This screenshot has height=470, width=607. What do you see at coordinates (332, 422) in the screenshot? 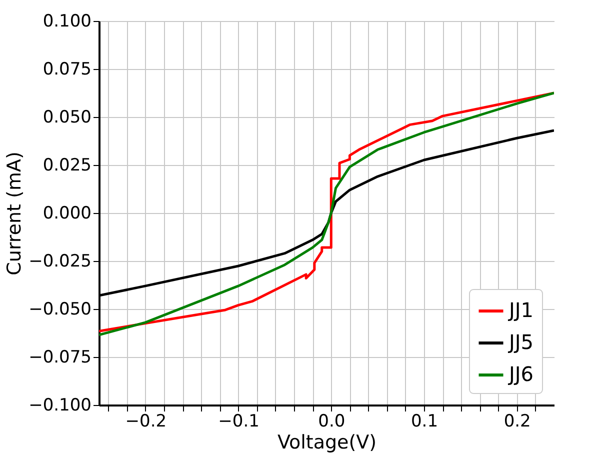
I see `x-tick-label: 0.0` at bounding box center [332, 422].